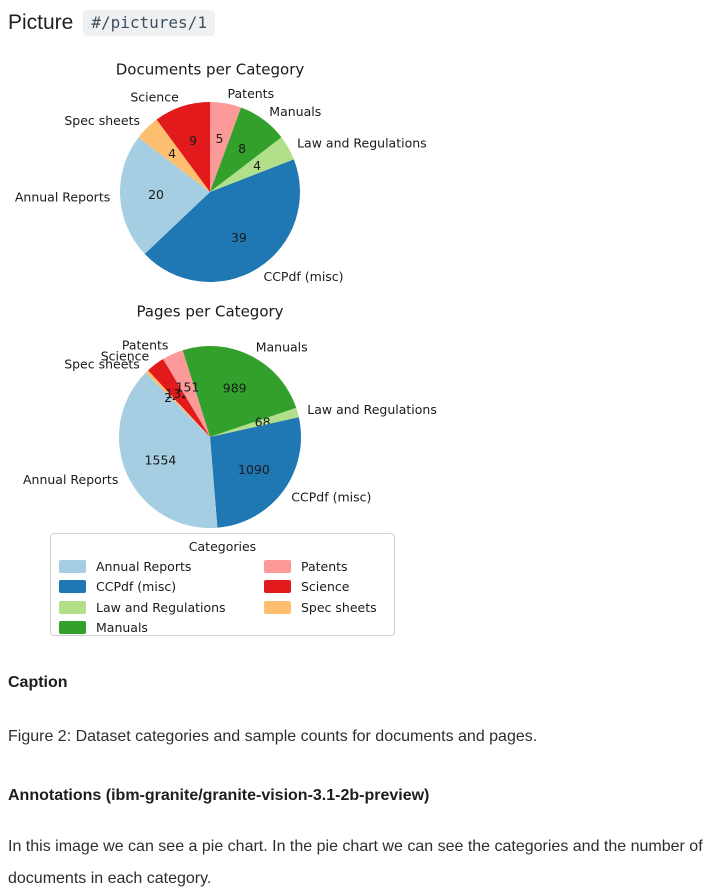 The image size is (724, 895). I want to click on pie-value-manuals: 989, so click(235, 388).